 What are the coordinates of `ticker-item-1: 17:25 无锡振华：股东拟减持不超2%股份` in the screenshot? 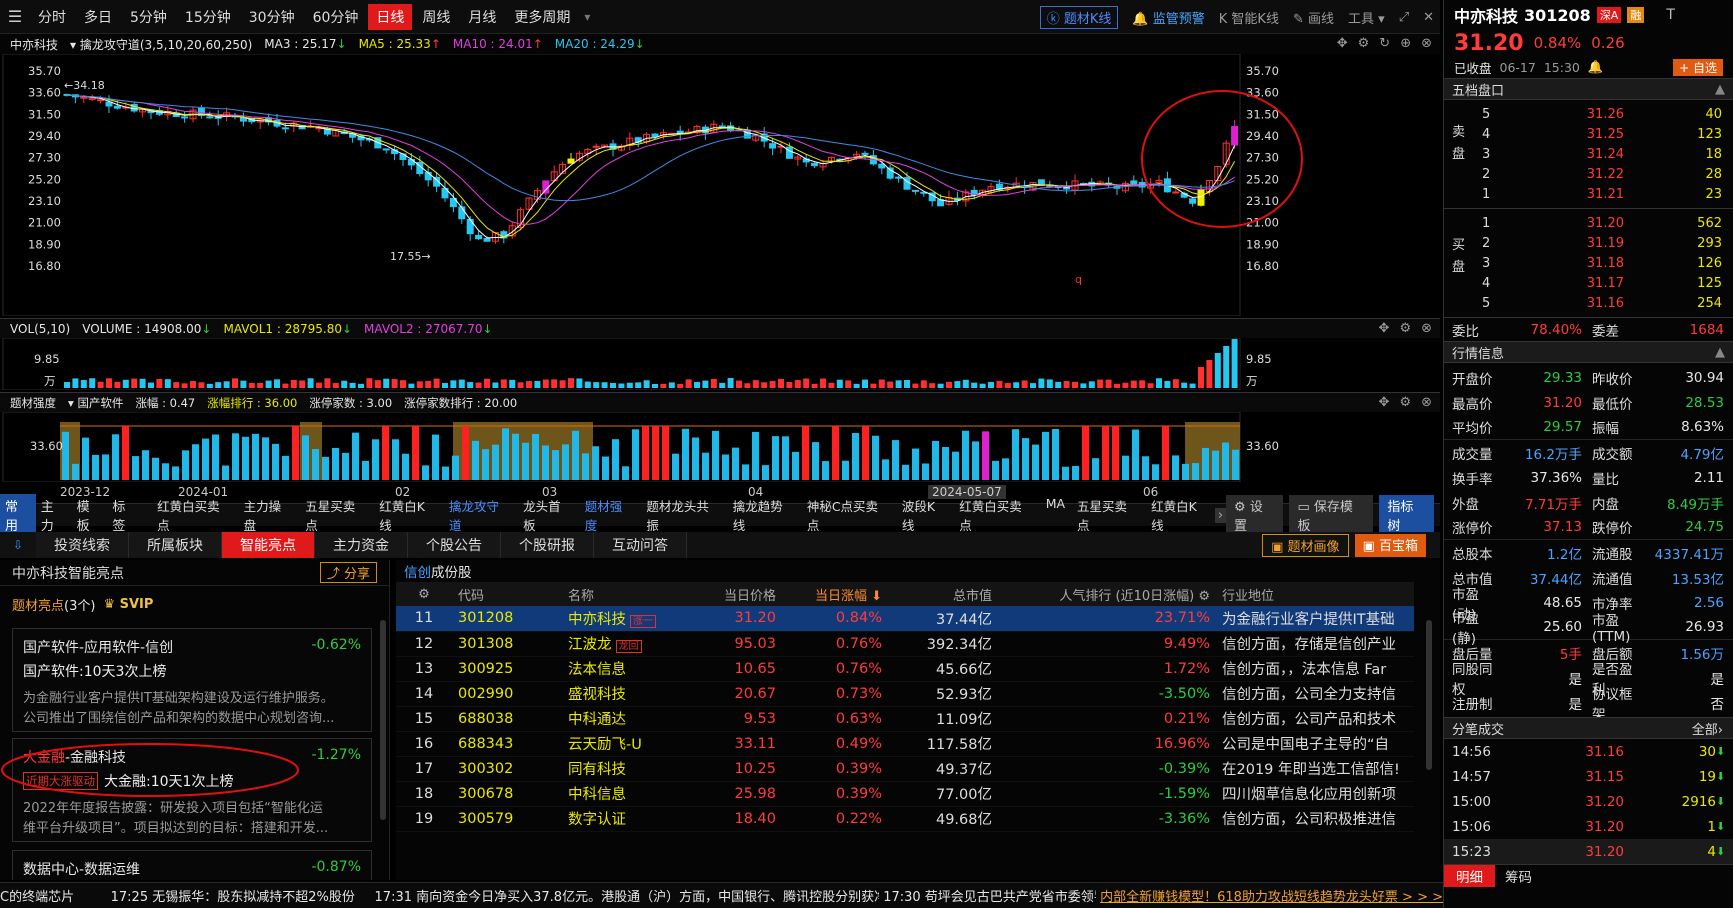 It's located at (232, 897).